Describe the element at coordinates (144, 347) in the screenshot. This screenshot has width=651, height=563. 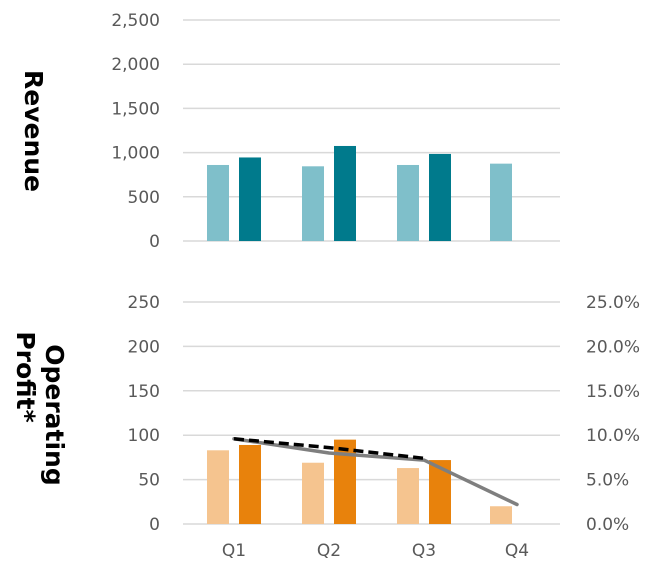
I see `y-tick-label: 200` at that location.